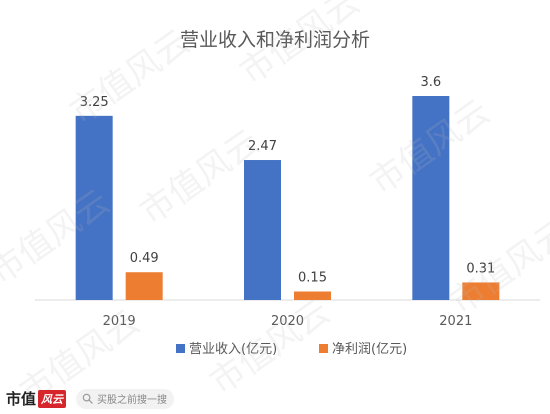  What do you see at coordinates (132, 400) in the screenshot?
I see `search-placeholder: 买股之前搜一搜` at bounding box center [132, 400].